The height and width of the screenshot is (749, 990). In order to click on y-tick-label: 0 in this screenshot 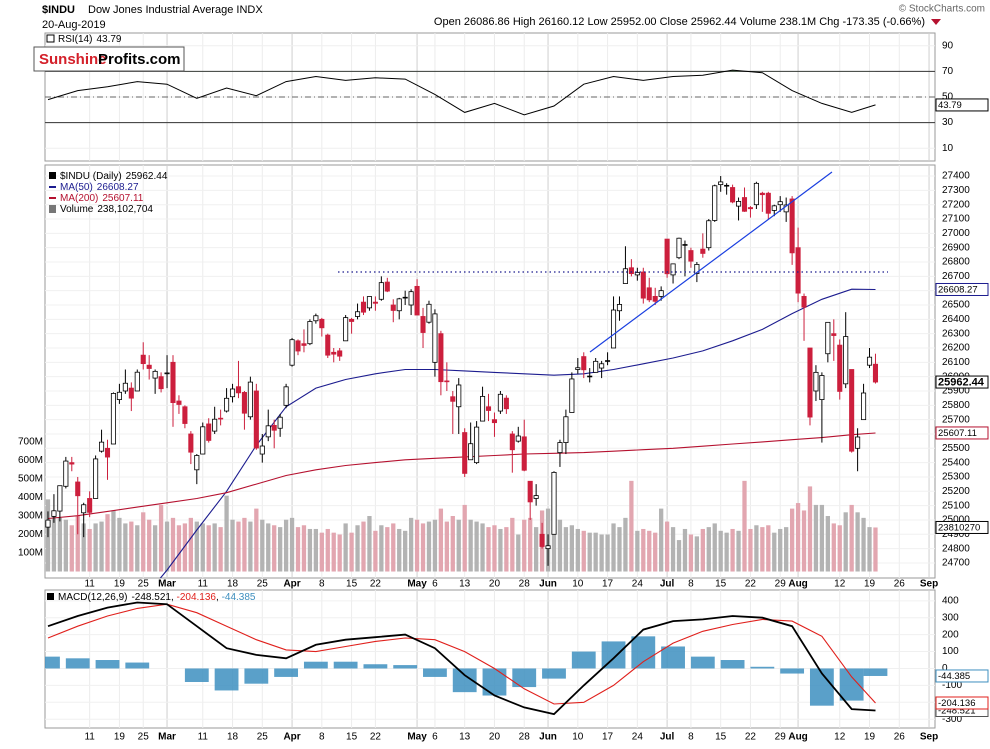, I will do `click(945, 668)`.